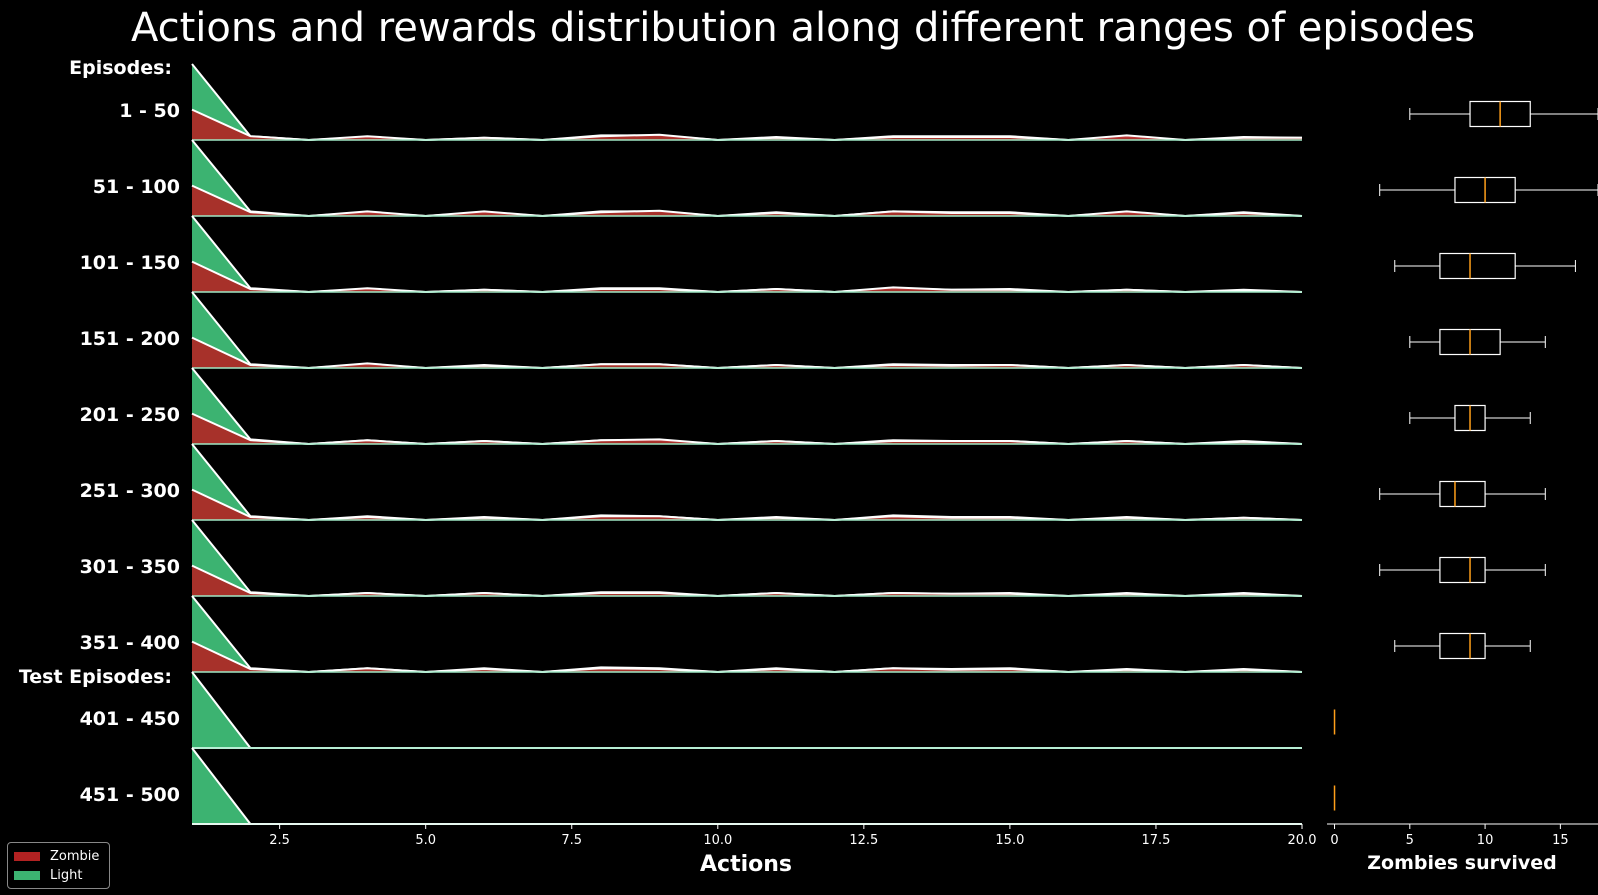 Image resolution: width=1598 pixels, height=895 pixels. What do you see at coordinates (120, 68) in the screenshot?
I see `group-label-episodes: Episodes:` at bounding box center [120, 68].